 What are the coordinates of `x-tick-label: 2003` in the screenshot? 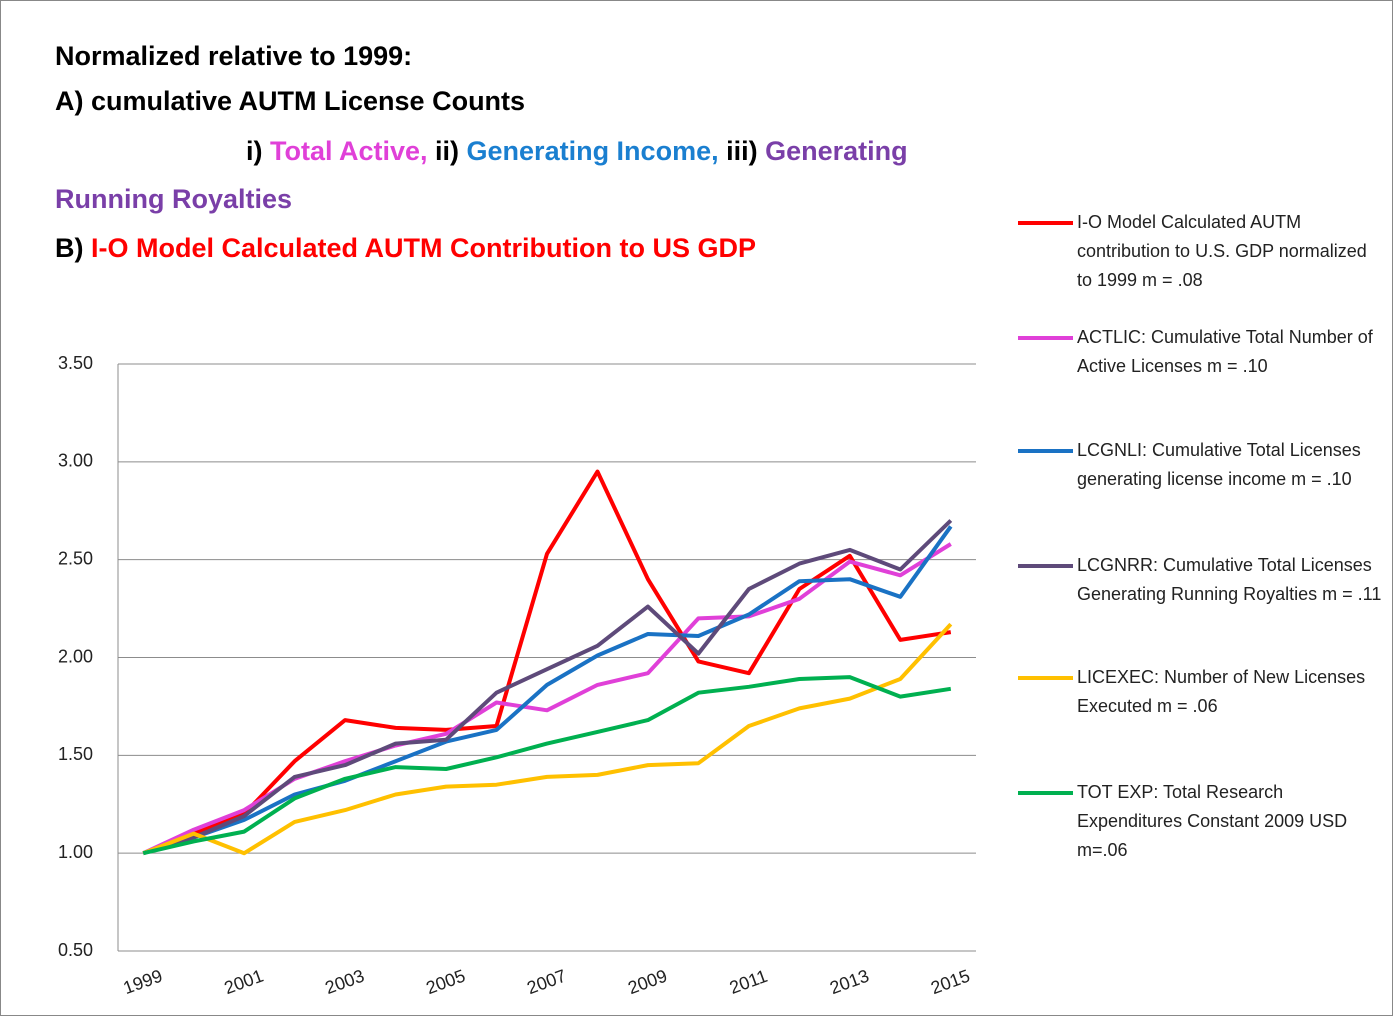 It's located at (344, 982).